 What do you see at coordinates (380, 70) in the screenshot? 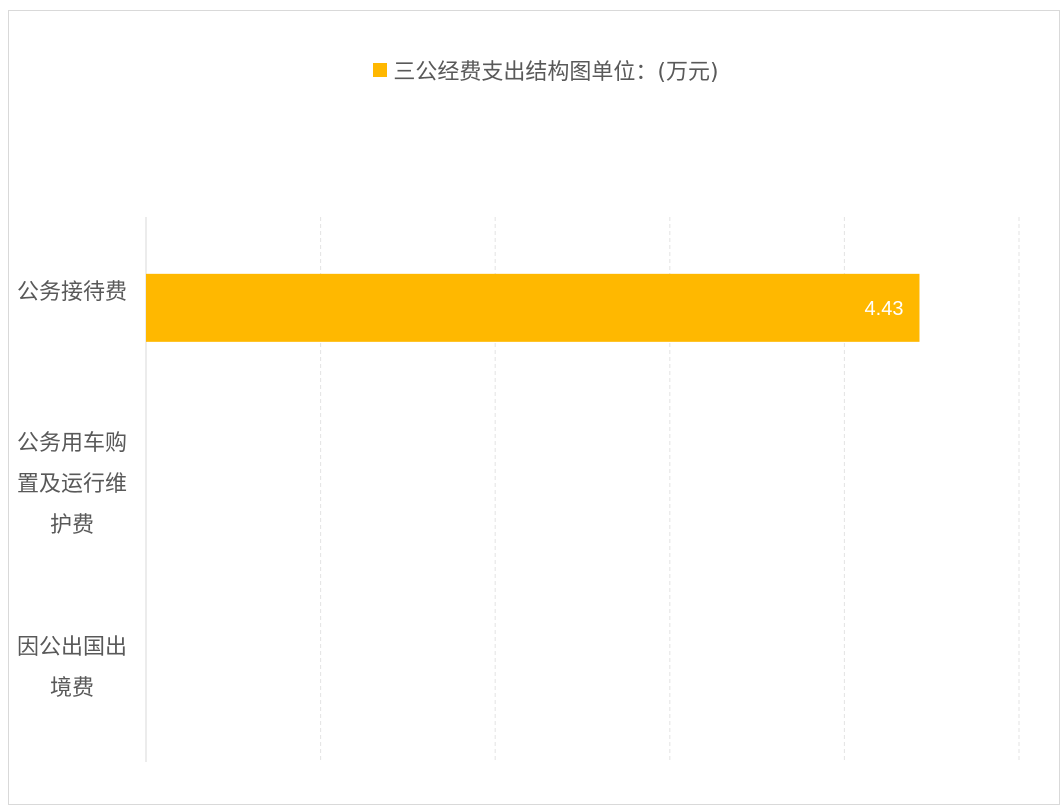
I see `legend-swatch` at bounding box center [380, 70].